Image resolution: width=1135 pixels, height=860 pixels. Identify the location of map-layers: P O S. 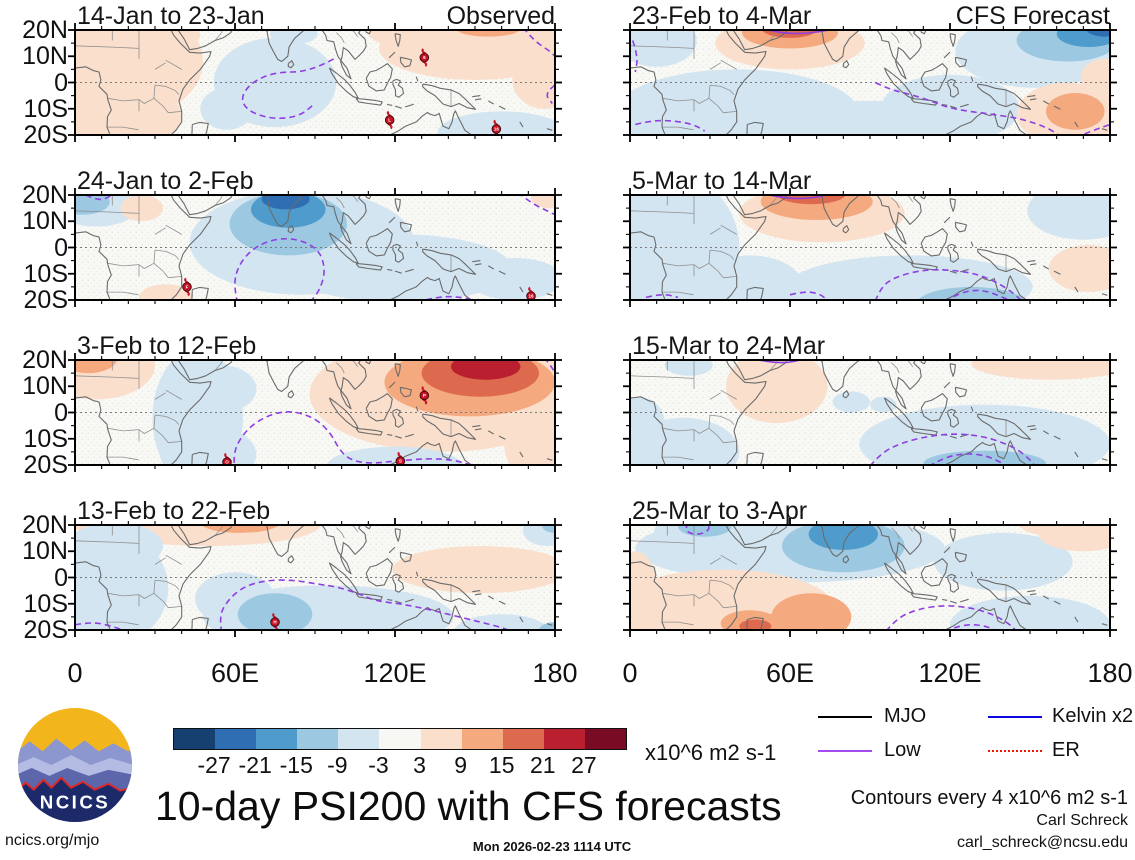
(315, 412).